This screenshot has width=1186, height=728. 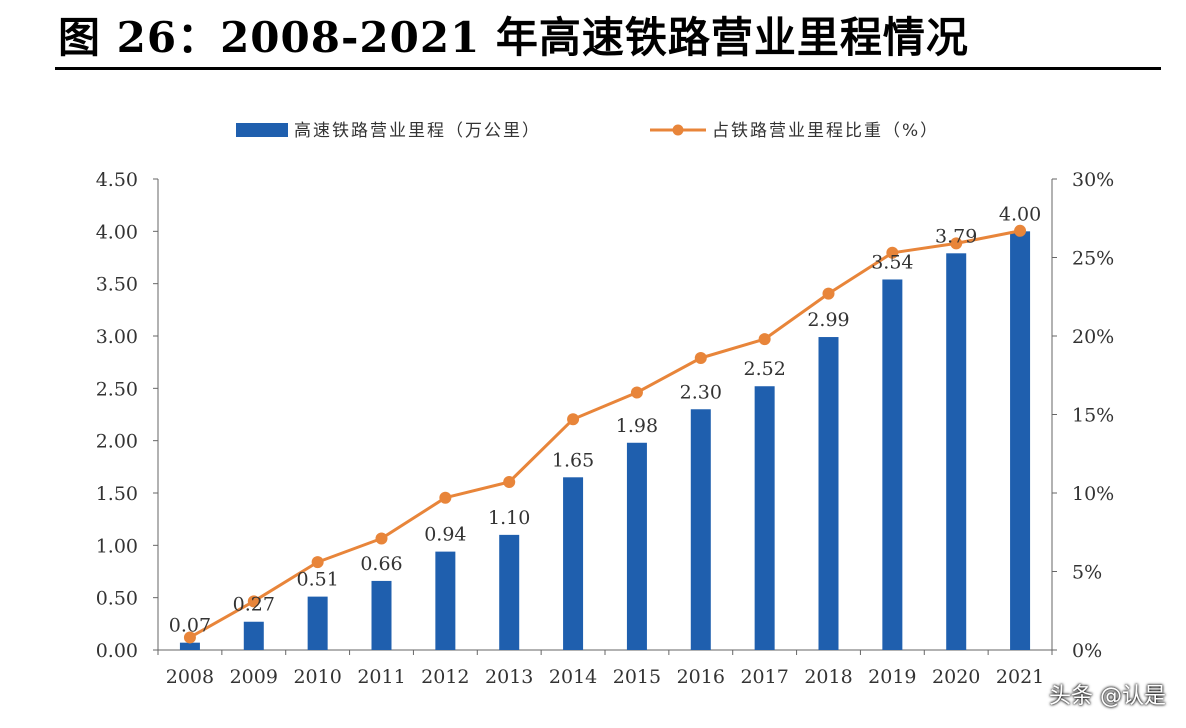 I want to click on bar-value-label: 3.79, so click(x=956, y=236).